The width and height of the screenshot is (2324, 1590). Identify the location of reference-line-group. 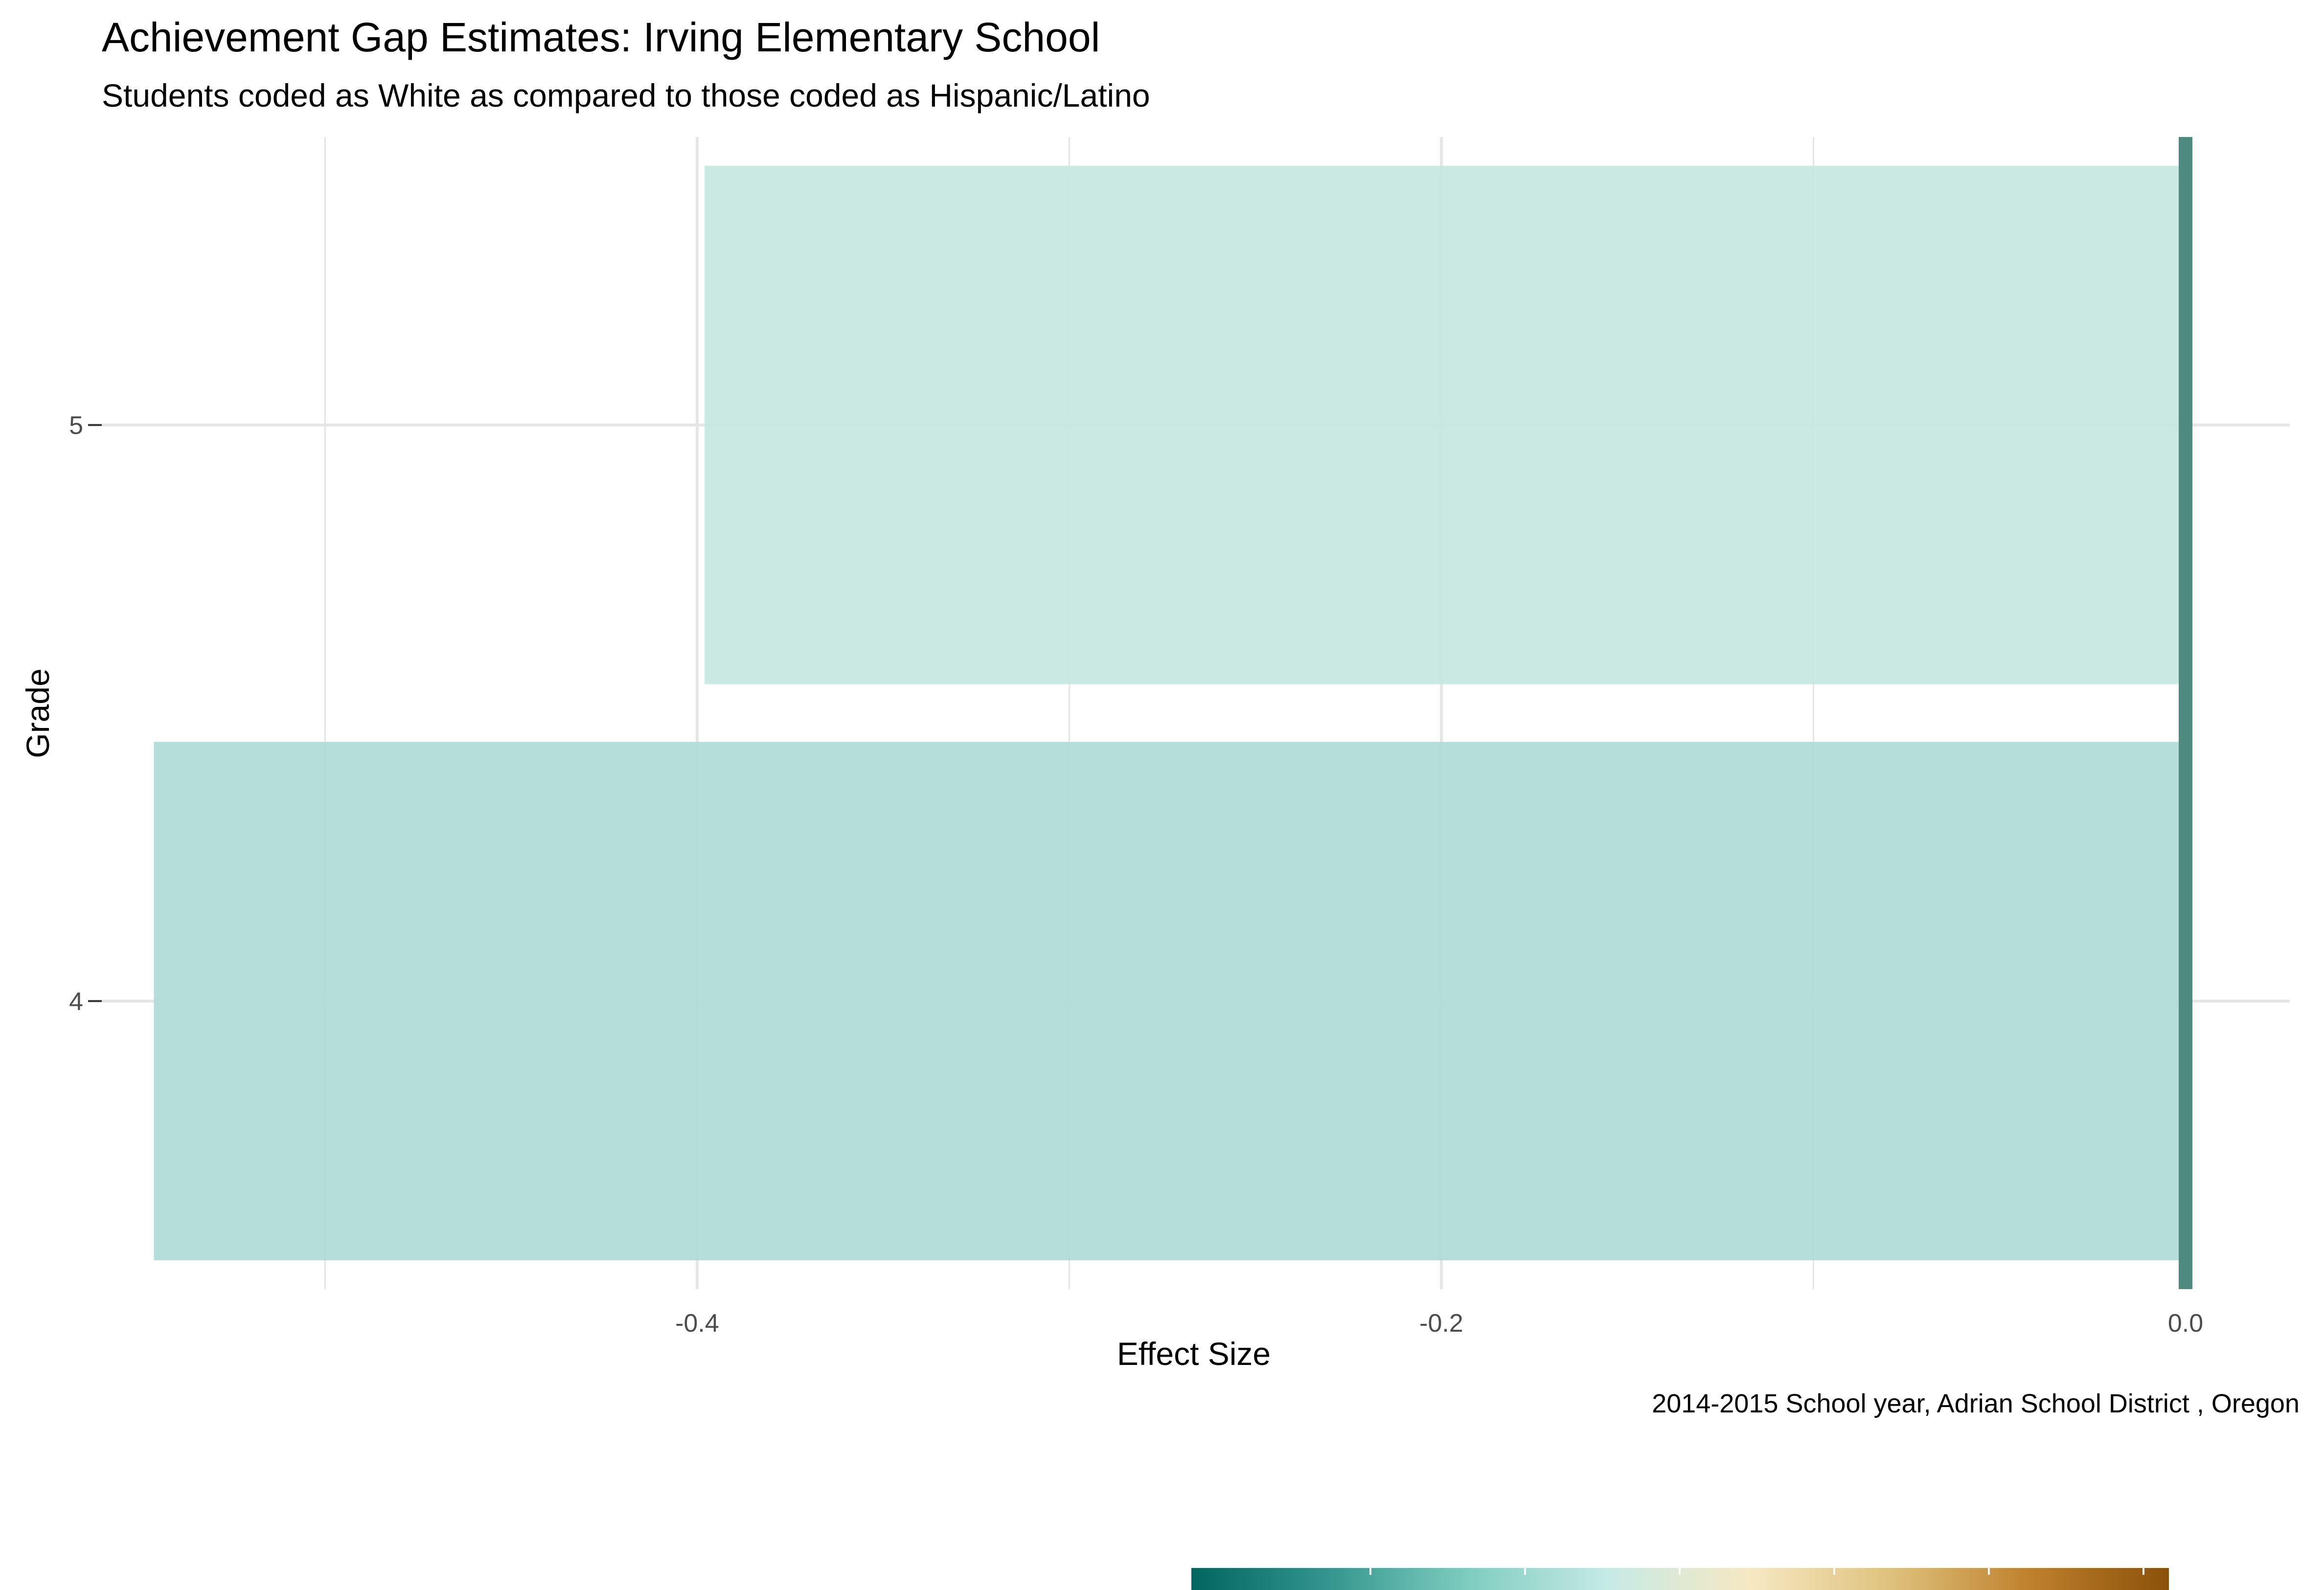
(2186, 713).